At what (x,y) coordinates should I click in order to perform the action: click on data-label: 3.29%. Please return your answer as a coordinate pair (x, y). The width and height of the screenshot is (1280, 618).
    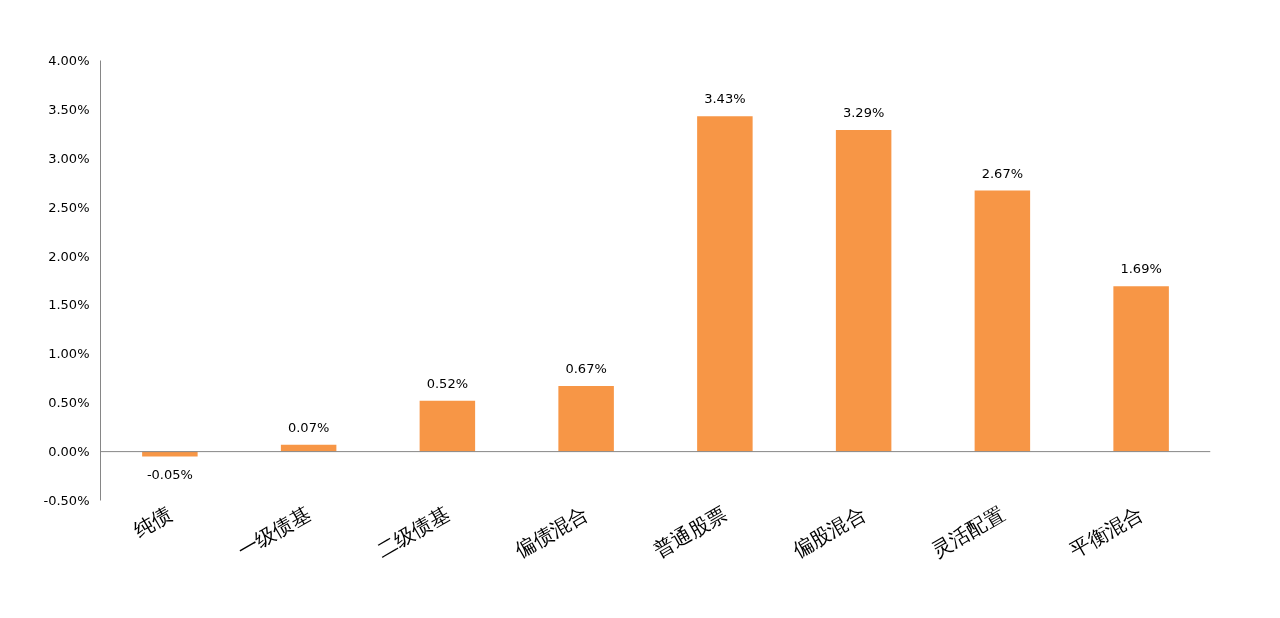
    Looking at the image, I should click on (863, 112).